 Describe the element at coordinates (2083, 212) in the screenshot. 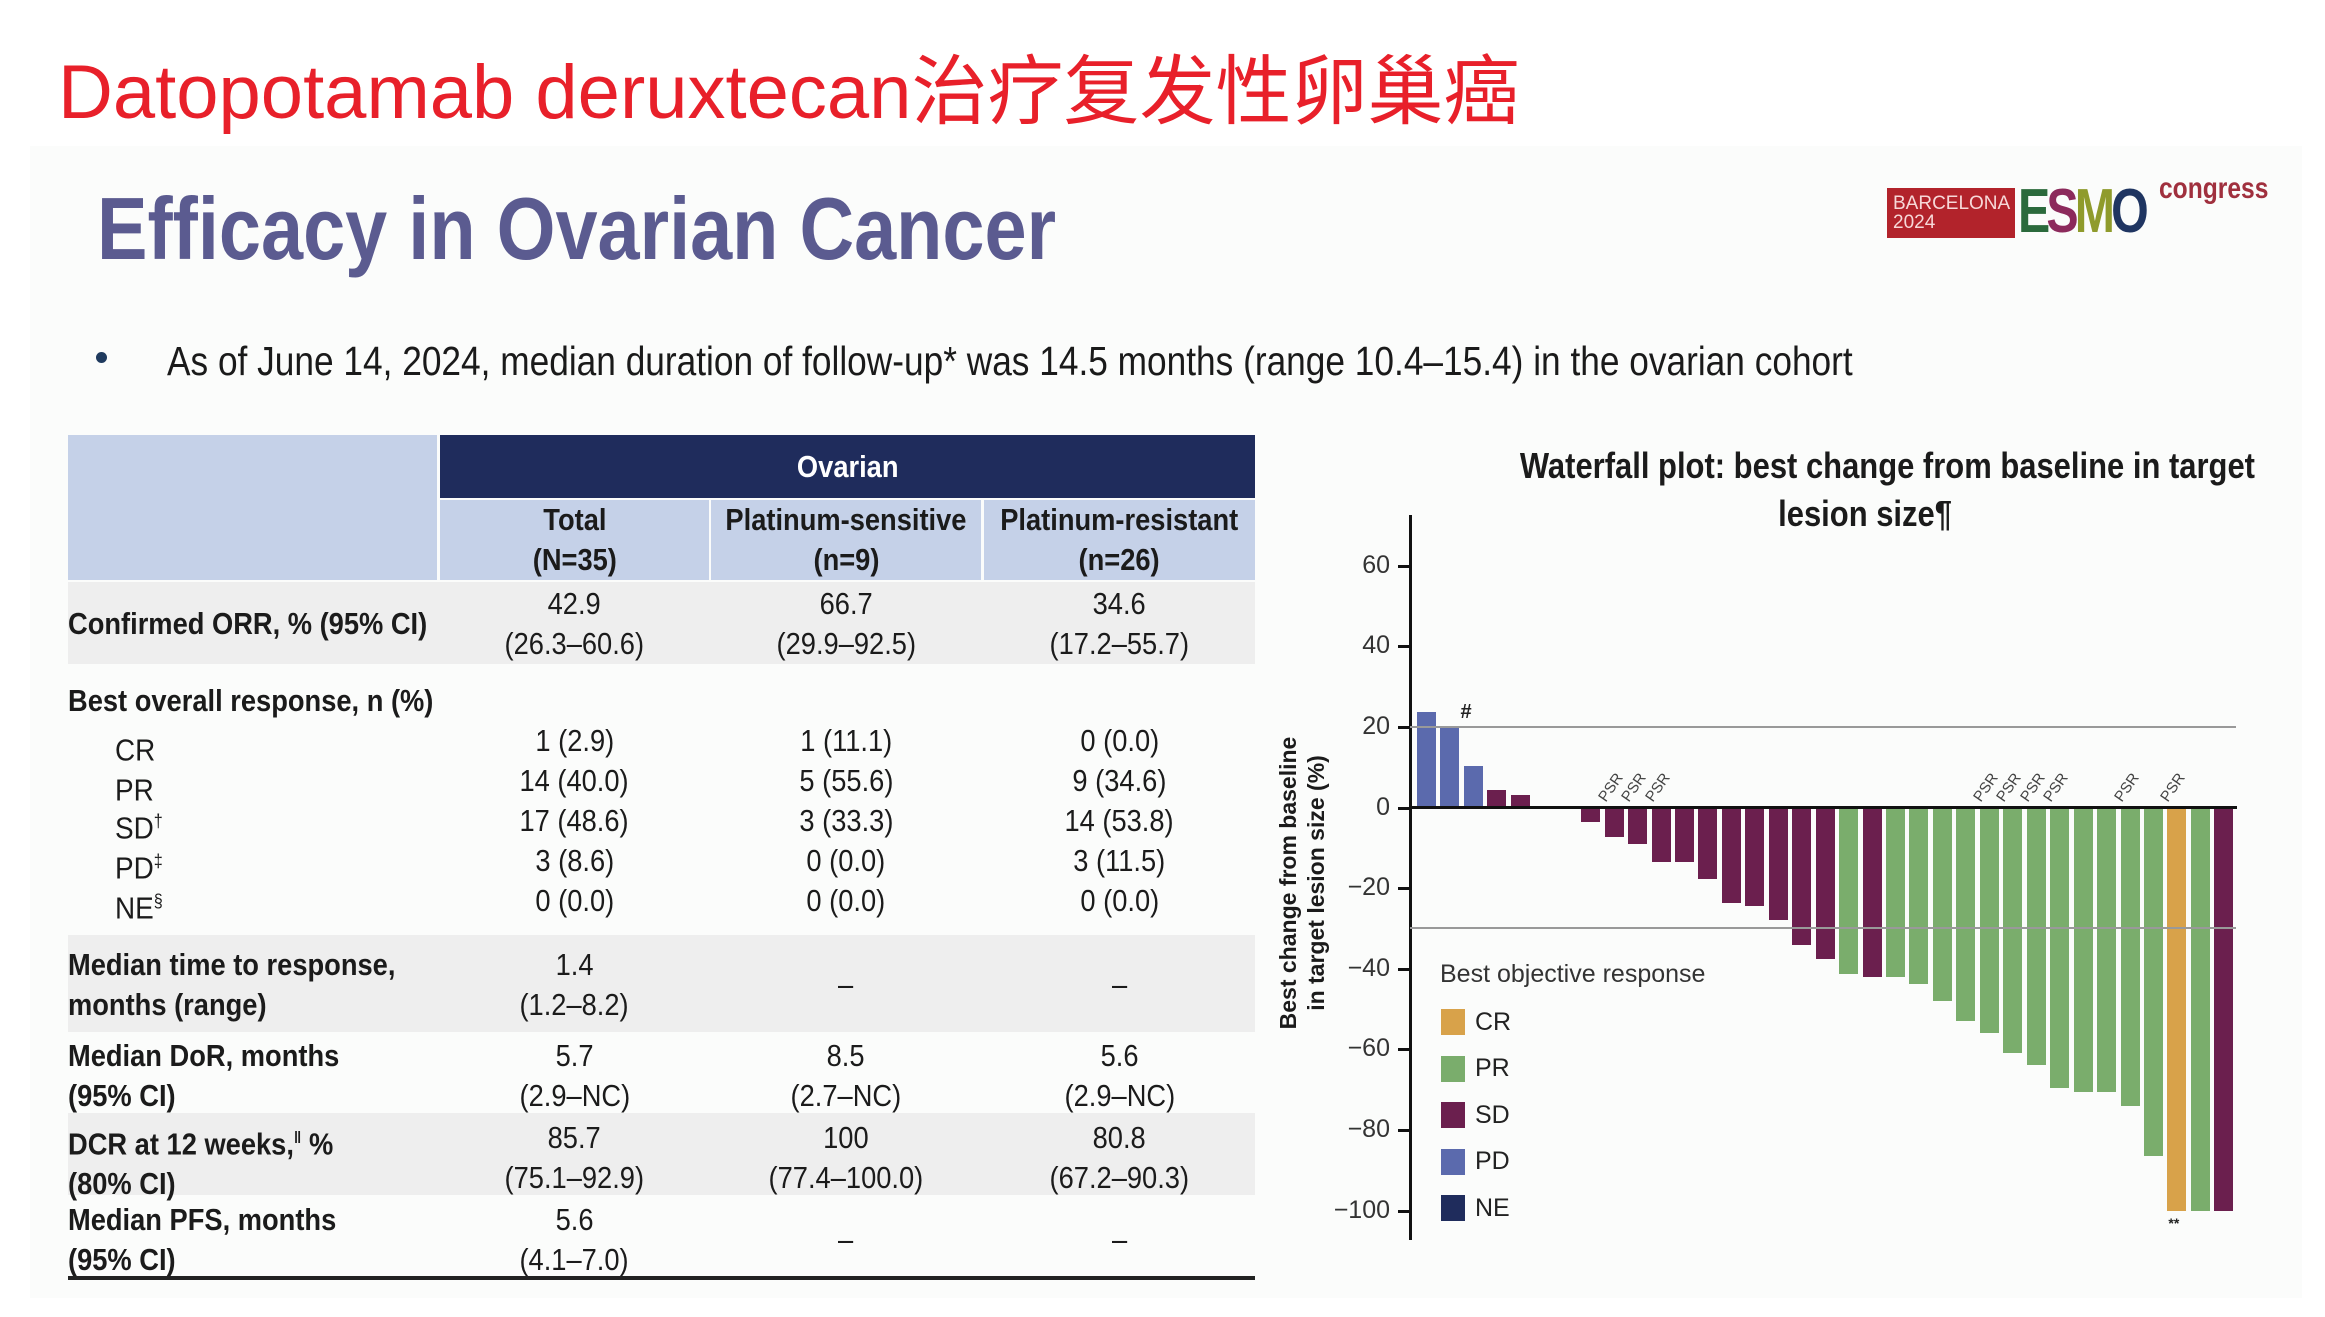

I see `logo-esmo-wordmark: ESMO` at that location.